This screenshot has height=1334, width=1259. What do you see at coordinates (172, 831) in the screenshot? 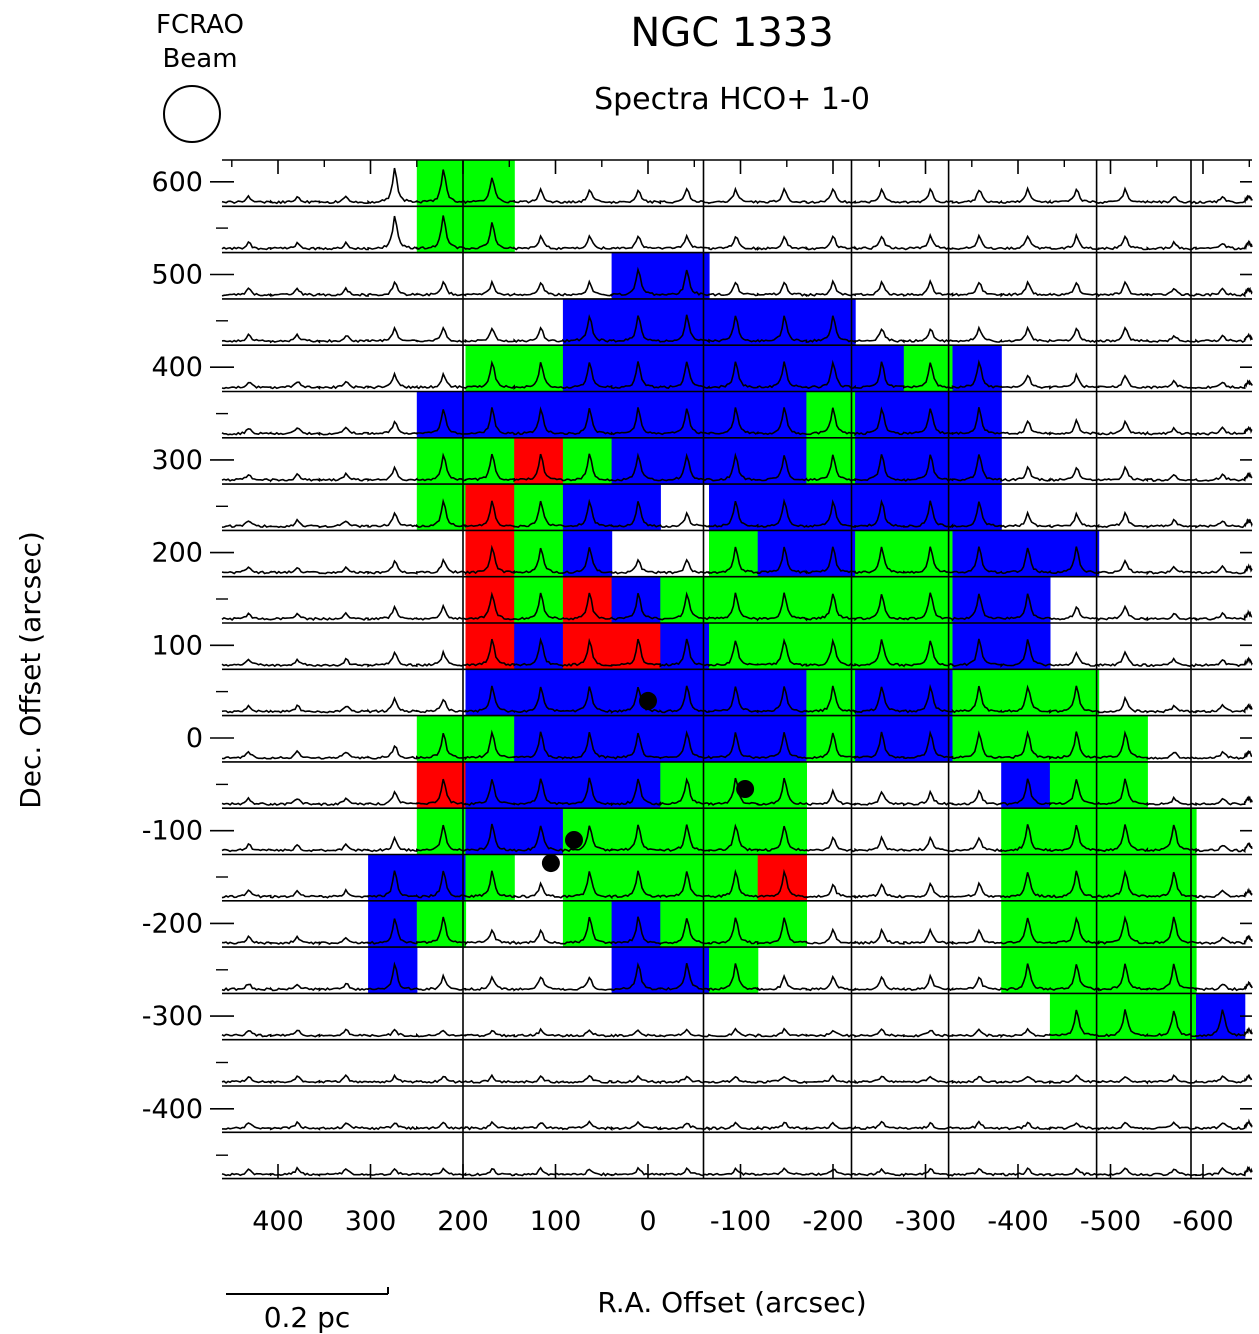
I see `y-tick-label: -100` at bounding box center [172, 831].